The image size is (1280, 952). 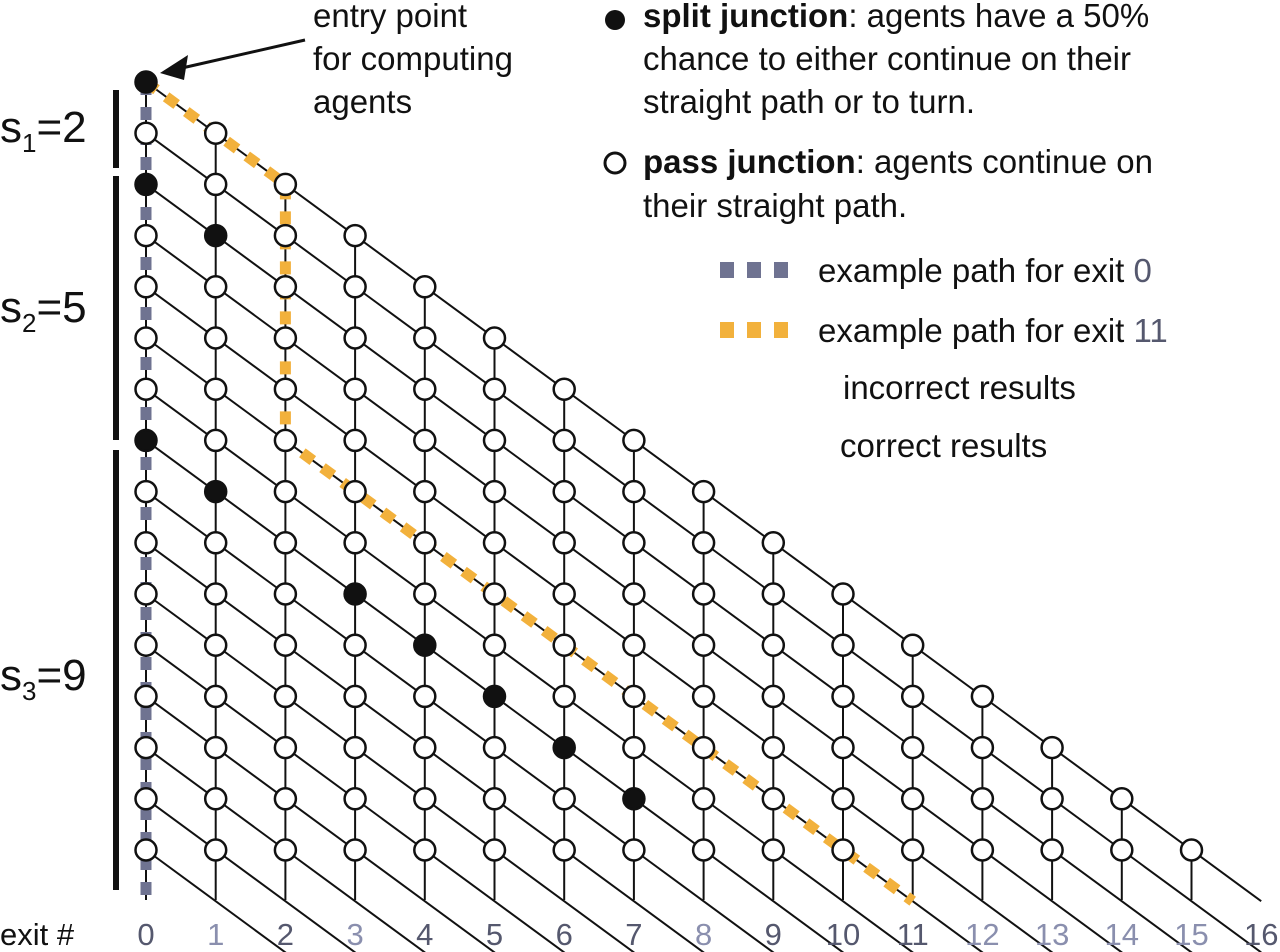 What do you see at coordinates (43, 678) in the screenshot?
I see `stage-3-label: s3=9` at bounding box center [43, 678].